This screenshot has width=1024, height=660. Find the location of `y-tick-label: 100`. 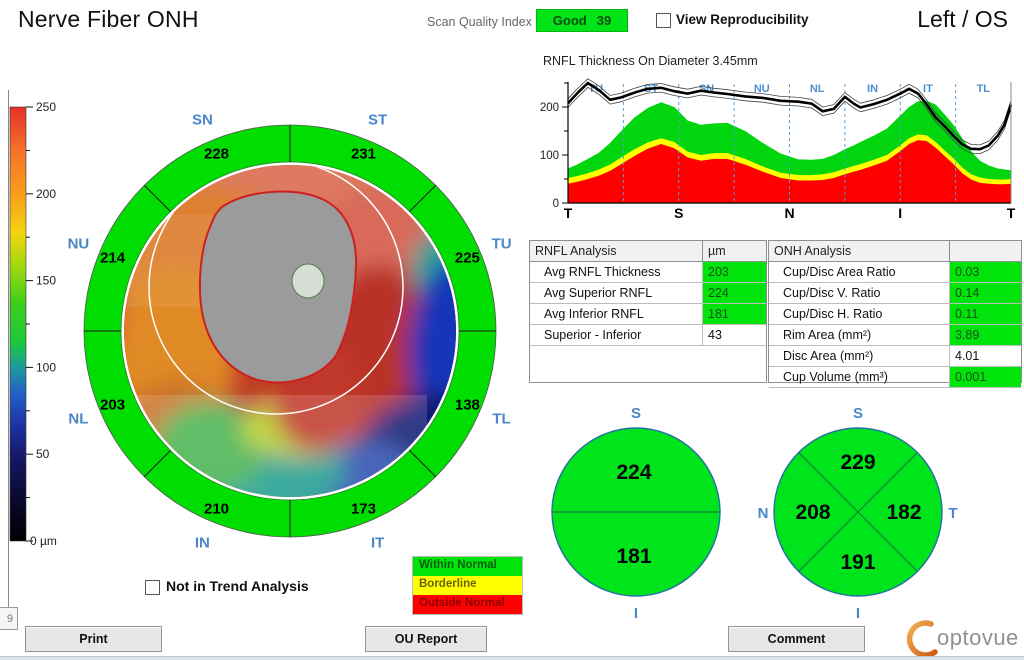

y-tick-label: 100 is located at coordinates (549, 156).